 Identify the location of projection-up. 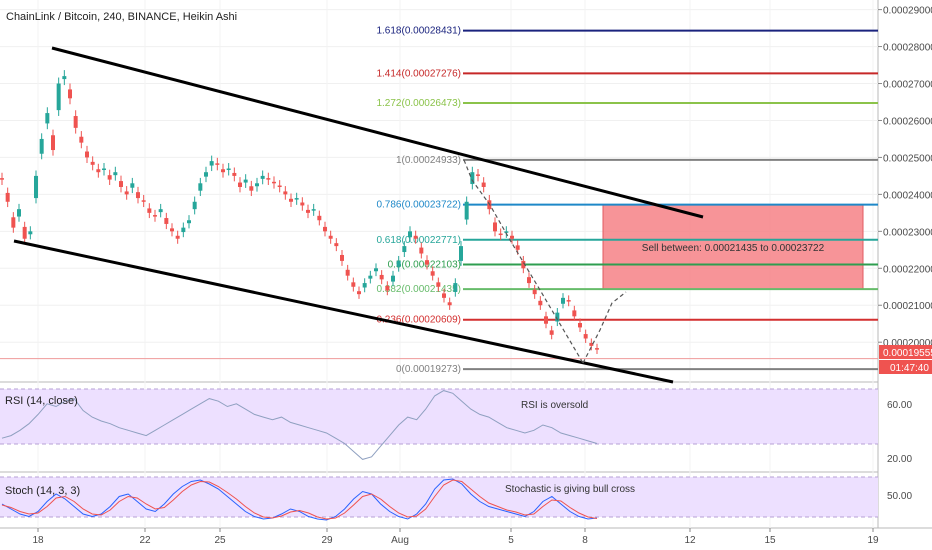
(604, 327).